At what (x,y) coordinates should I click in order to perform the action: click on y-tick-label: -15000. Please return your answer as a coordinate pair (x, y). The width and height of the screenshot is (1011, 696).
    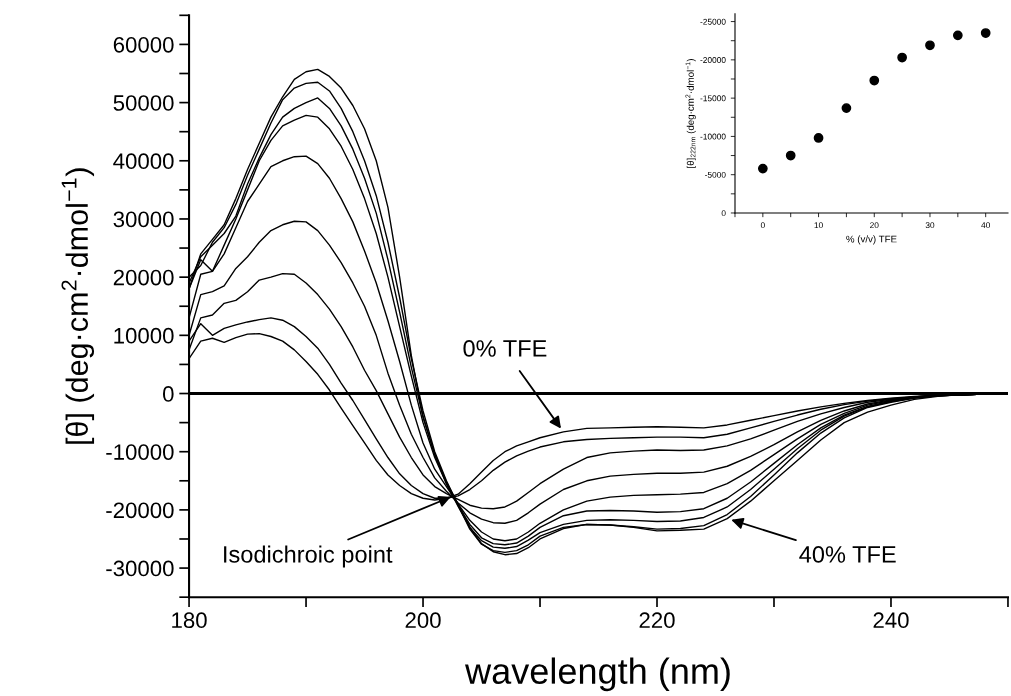
    Looking at the image, I should click on (713, 98).